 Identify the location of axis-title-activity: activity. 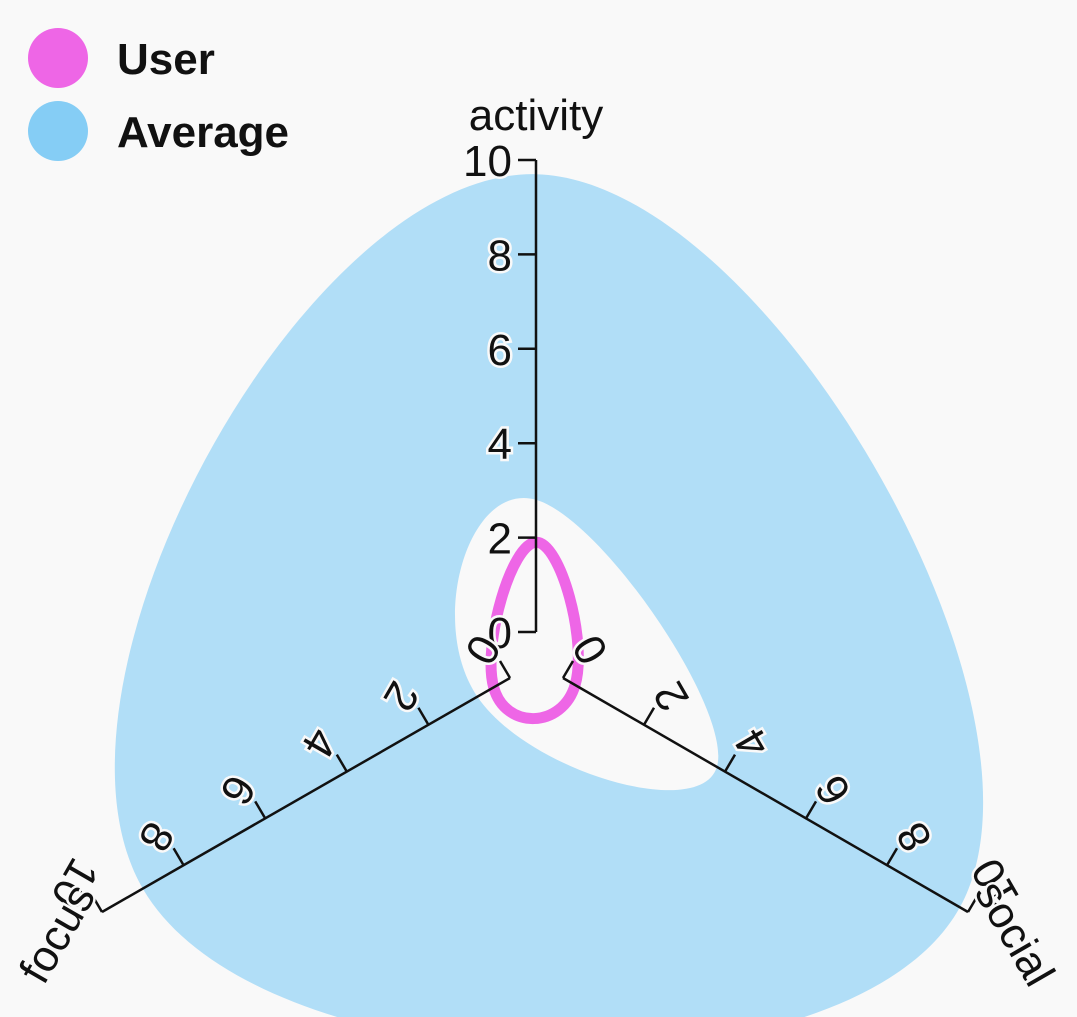
(536, 115).